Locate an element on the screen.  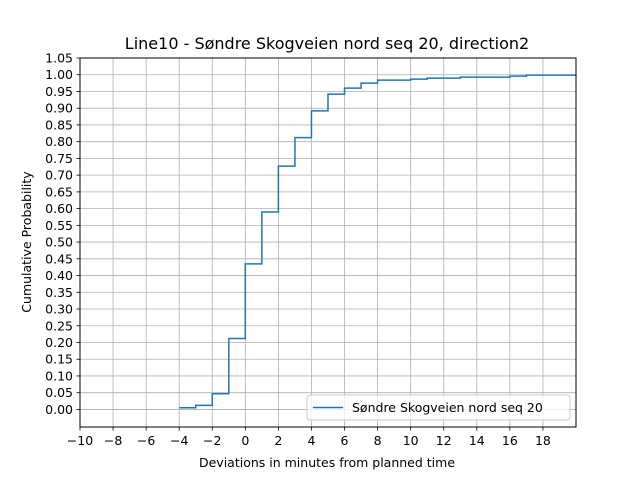
x-tick-label: 10 is located at coordinates (411, 440).